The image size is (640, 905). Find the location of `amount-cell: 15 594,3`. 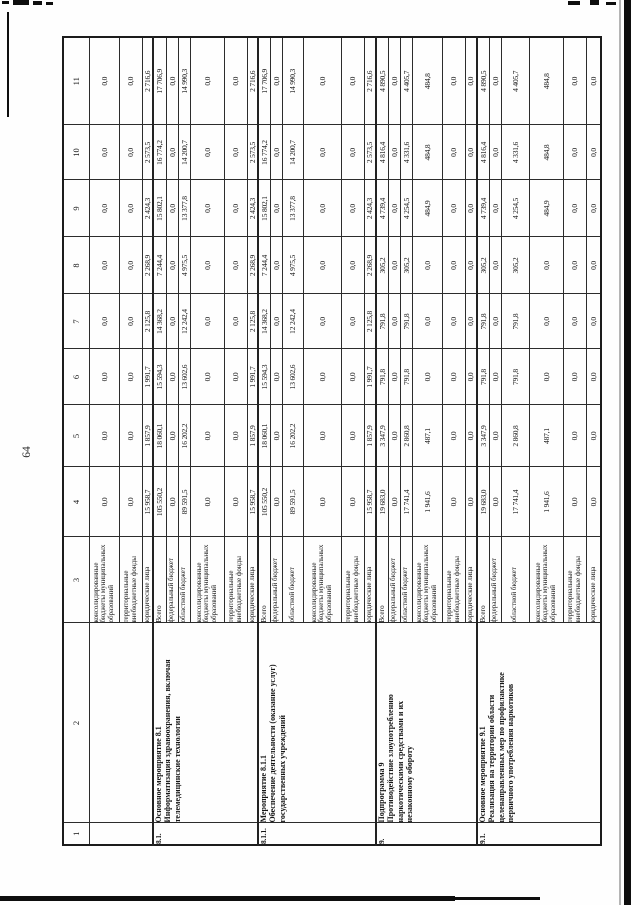

amount-cell: 15 594,3 is located at coordinates (159, 377).